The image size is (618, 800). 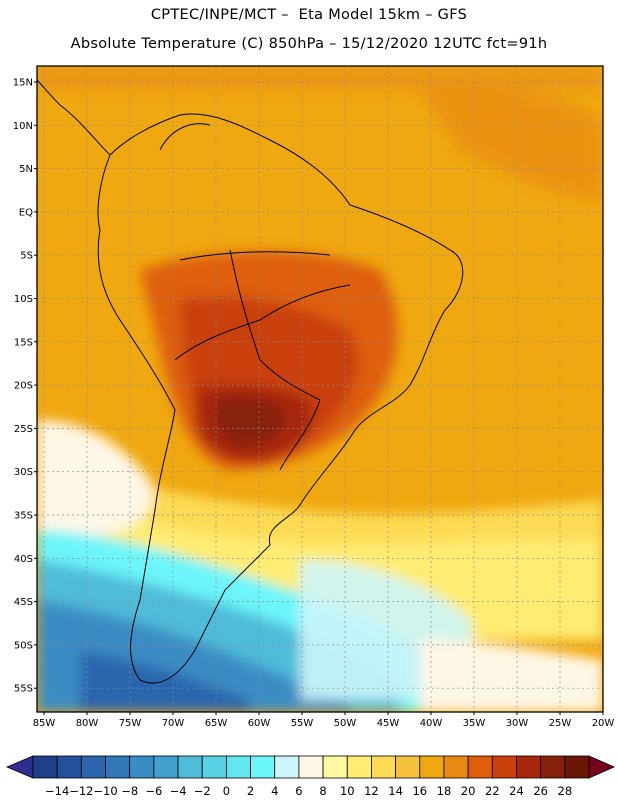 What do you see at coordinates (395, 791) in the screenshot?
I see `colorbar-label: 14` at bounding box center [395, 791].